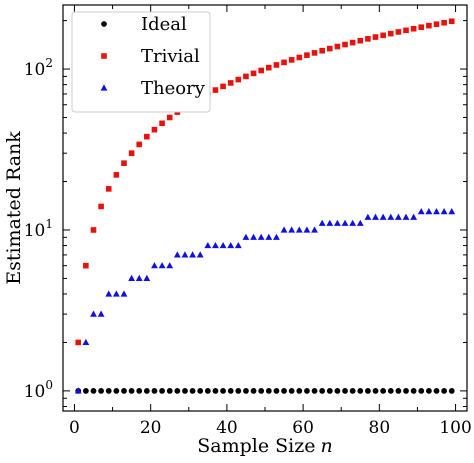 Image resolution: width=474 pixels, height=463 pixels. What do you see at coordinates (38, 229) in the screenshot?
I see `y-tick-label: 10¹` at bounding box center [38, 229].